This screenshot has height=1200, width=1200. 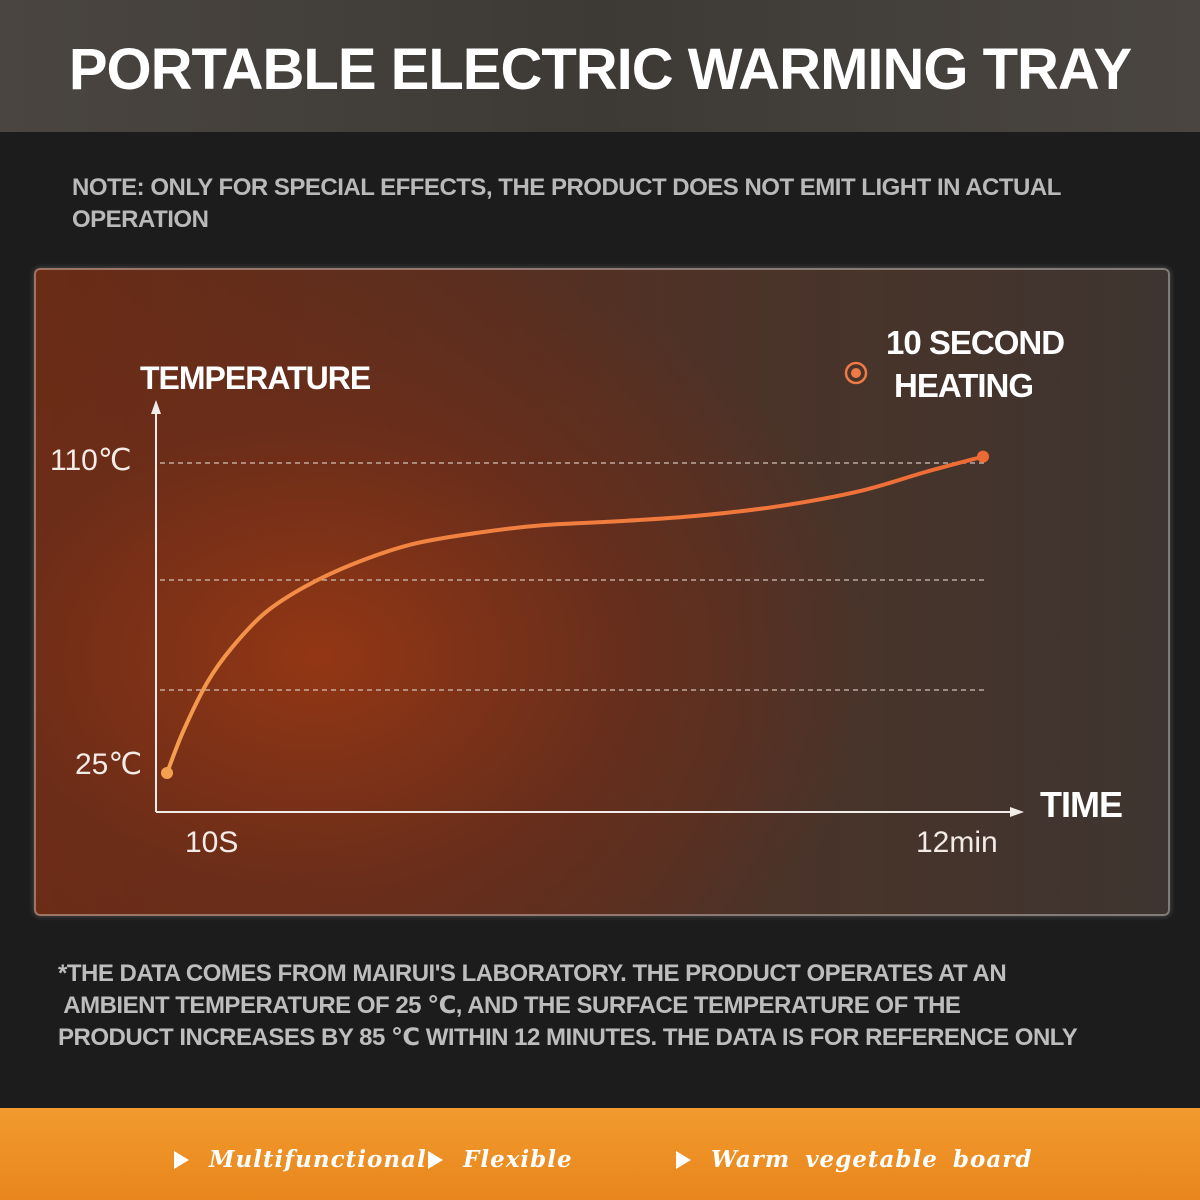 What do you see at coordinates (108, 764) in the screenshot?
I see `y-tick-label-bottom: 25℃` at bounding box center [108, 764].